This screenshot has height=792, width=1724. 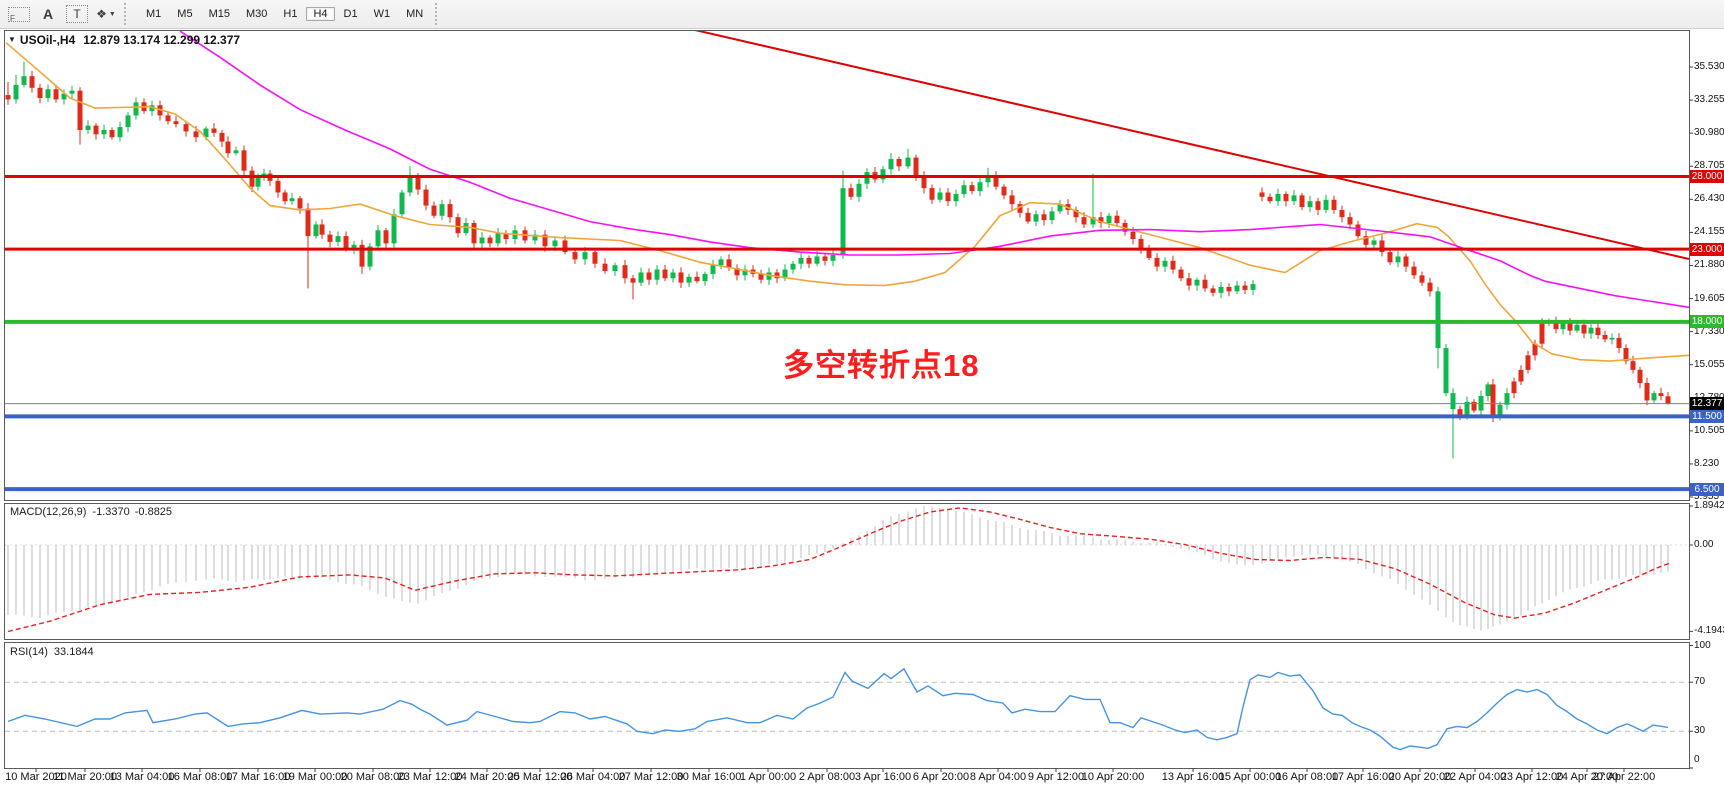 What do you see at coordinates (1532, 777) in the screenshot?
I see `date-label-23-Apr-12-00: 23 Apr 12:00` at bounding box center [1532, 777].